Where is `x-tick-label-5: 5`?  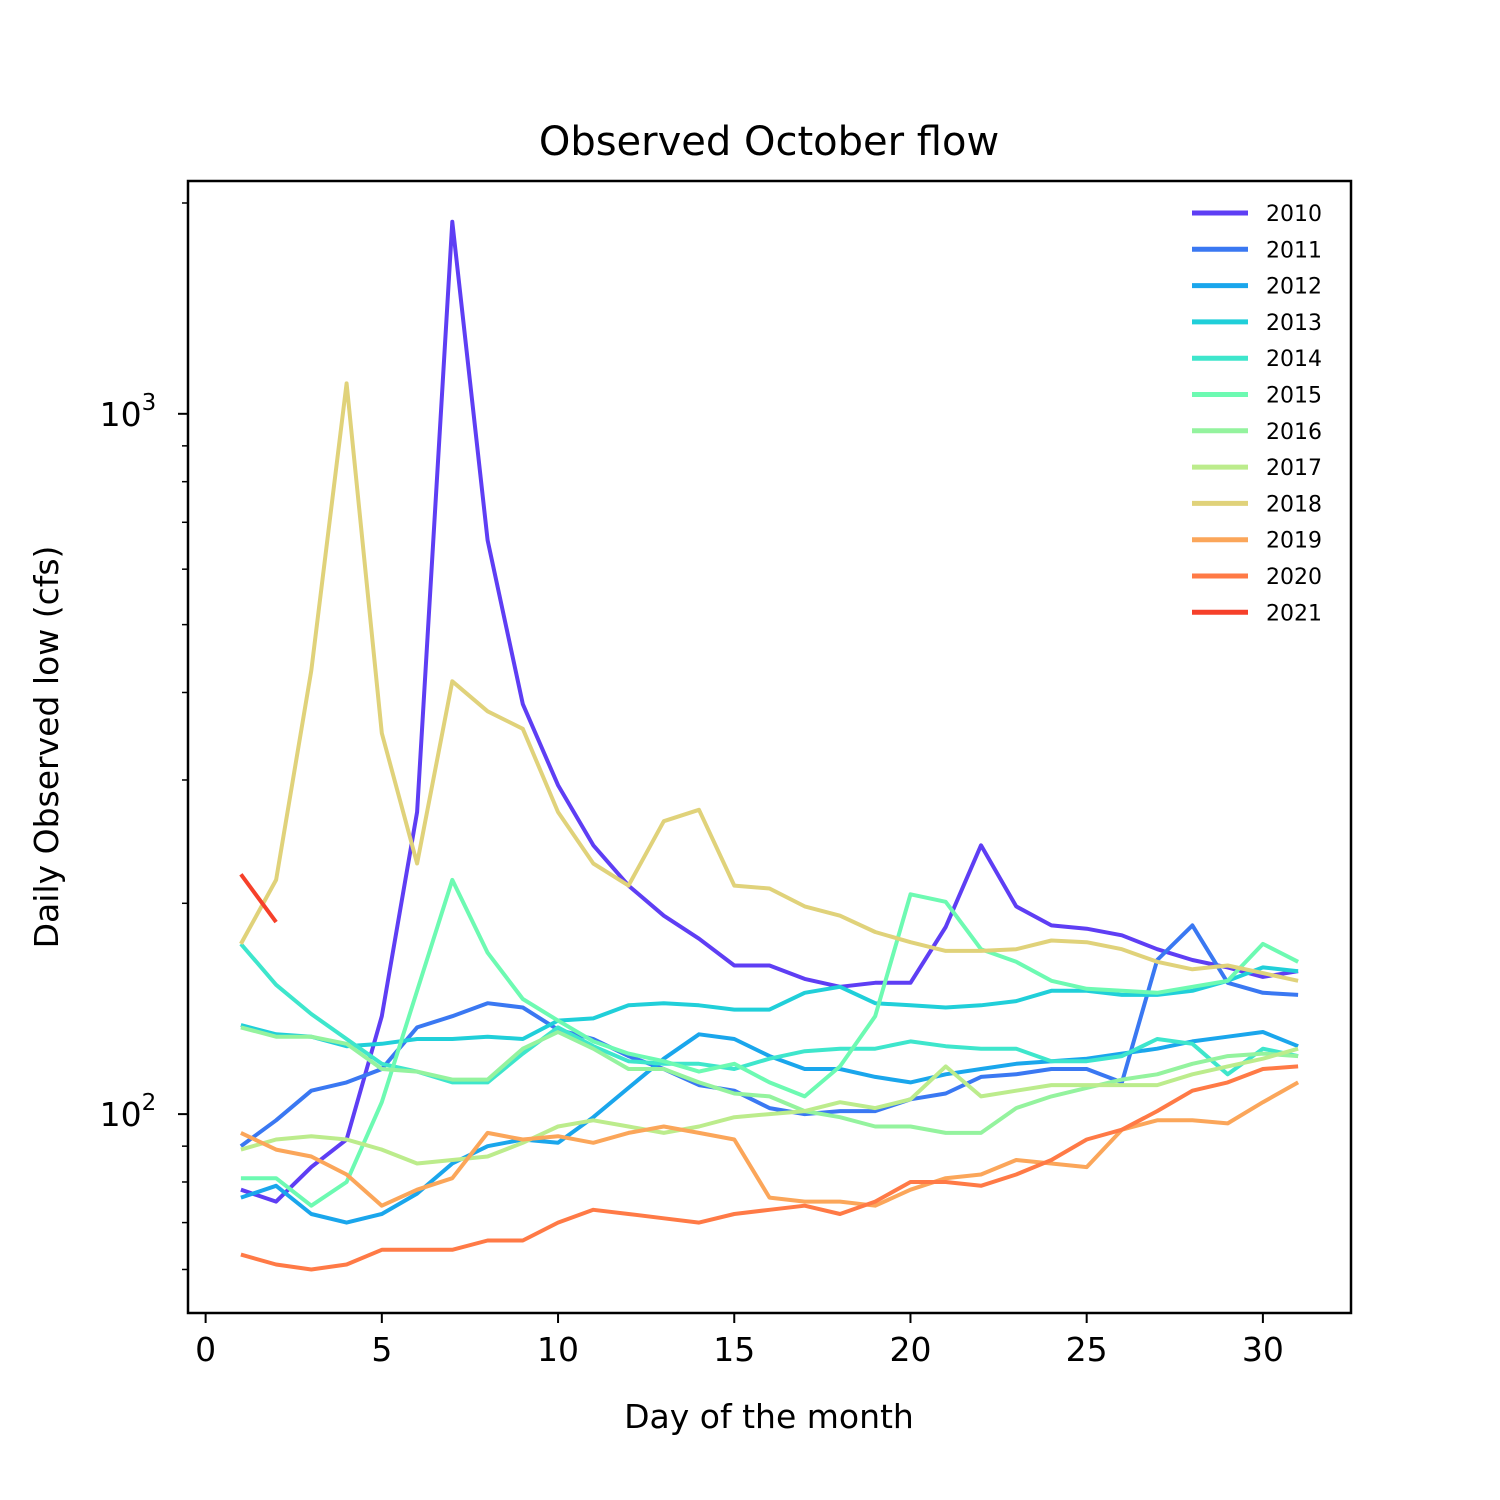 x-tick-label-5: 5 is located at coordinates (381, 1349).